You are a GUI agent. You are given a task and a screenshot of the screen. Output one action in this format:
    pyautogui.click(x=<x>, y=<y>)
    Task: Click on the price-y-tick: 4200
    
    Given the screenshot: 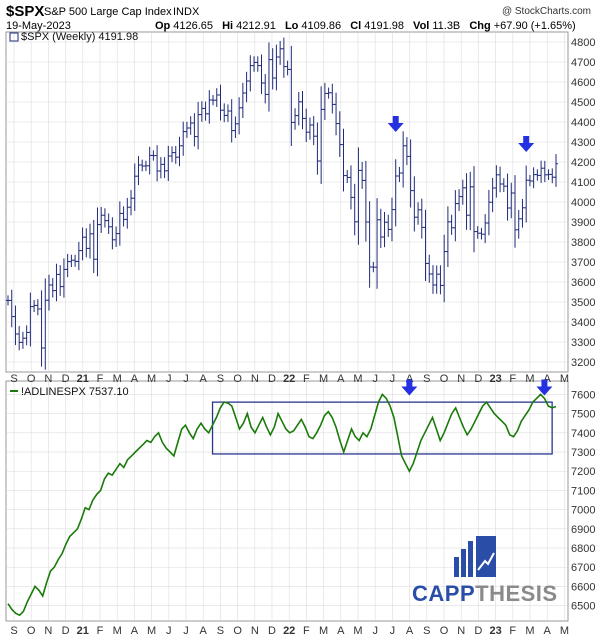 What is the action you would take?
    pyautogui.click(x=583, y=163)
    